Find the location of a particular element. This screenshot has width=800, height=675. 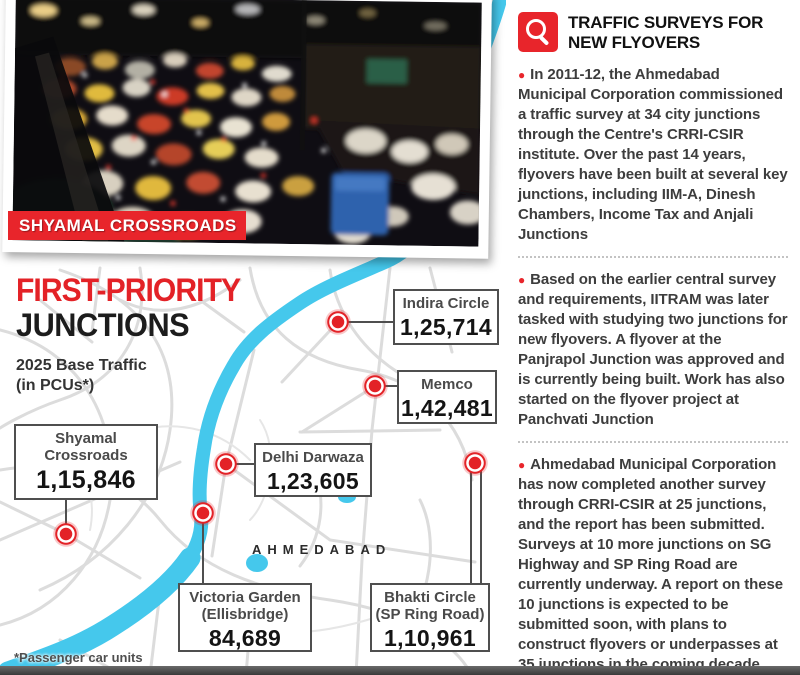

magnifier-glass is located at coordinates (536, 29).